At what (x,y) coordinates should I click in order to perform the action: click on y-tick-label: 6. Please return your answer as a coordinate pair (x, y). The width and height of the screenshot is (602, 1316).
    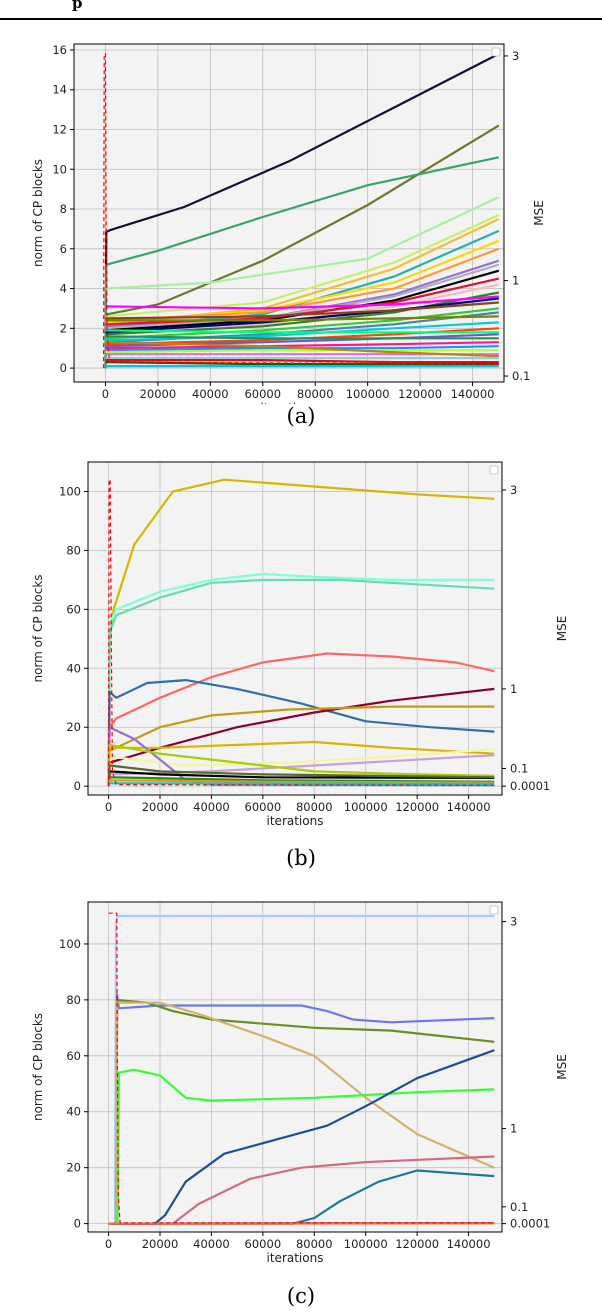
    Looking at the image, I should click on (63, 249).